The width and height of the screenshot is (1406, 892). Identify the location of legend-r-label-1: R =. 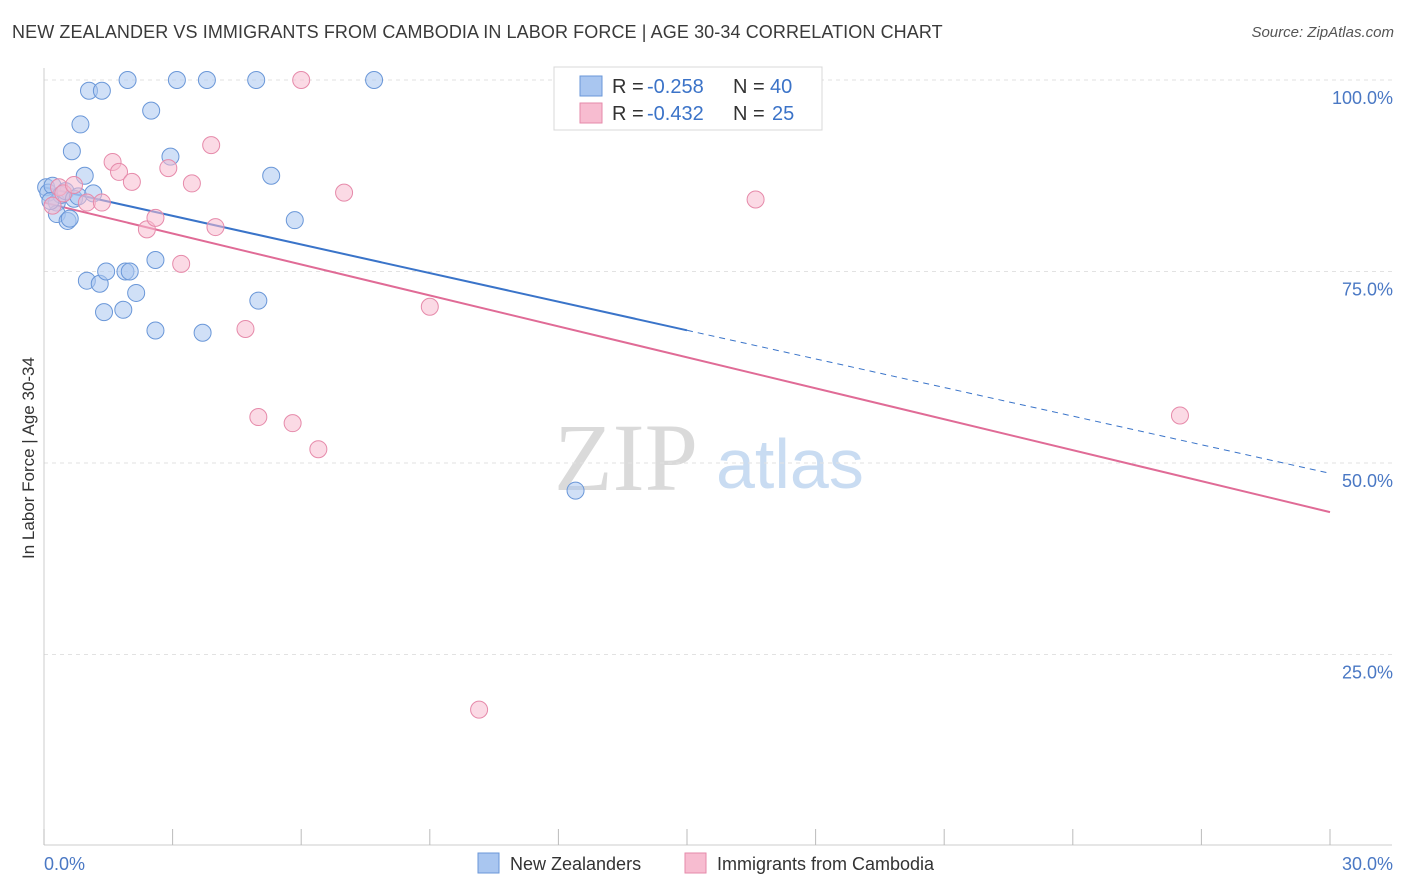
(628, 87).